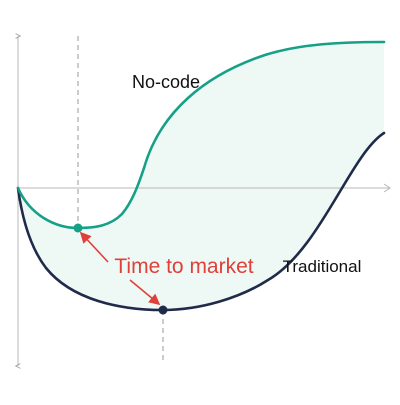  I want to click on time-to-market-label: Time to market, so click(183, 266).